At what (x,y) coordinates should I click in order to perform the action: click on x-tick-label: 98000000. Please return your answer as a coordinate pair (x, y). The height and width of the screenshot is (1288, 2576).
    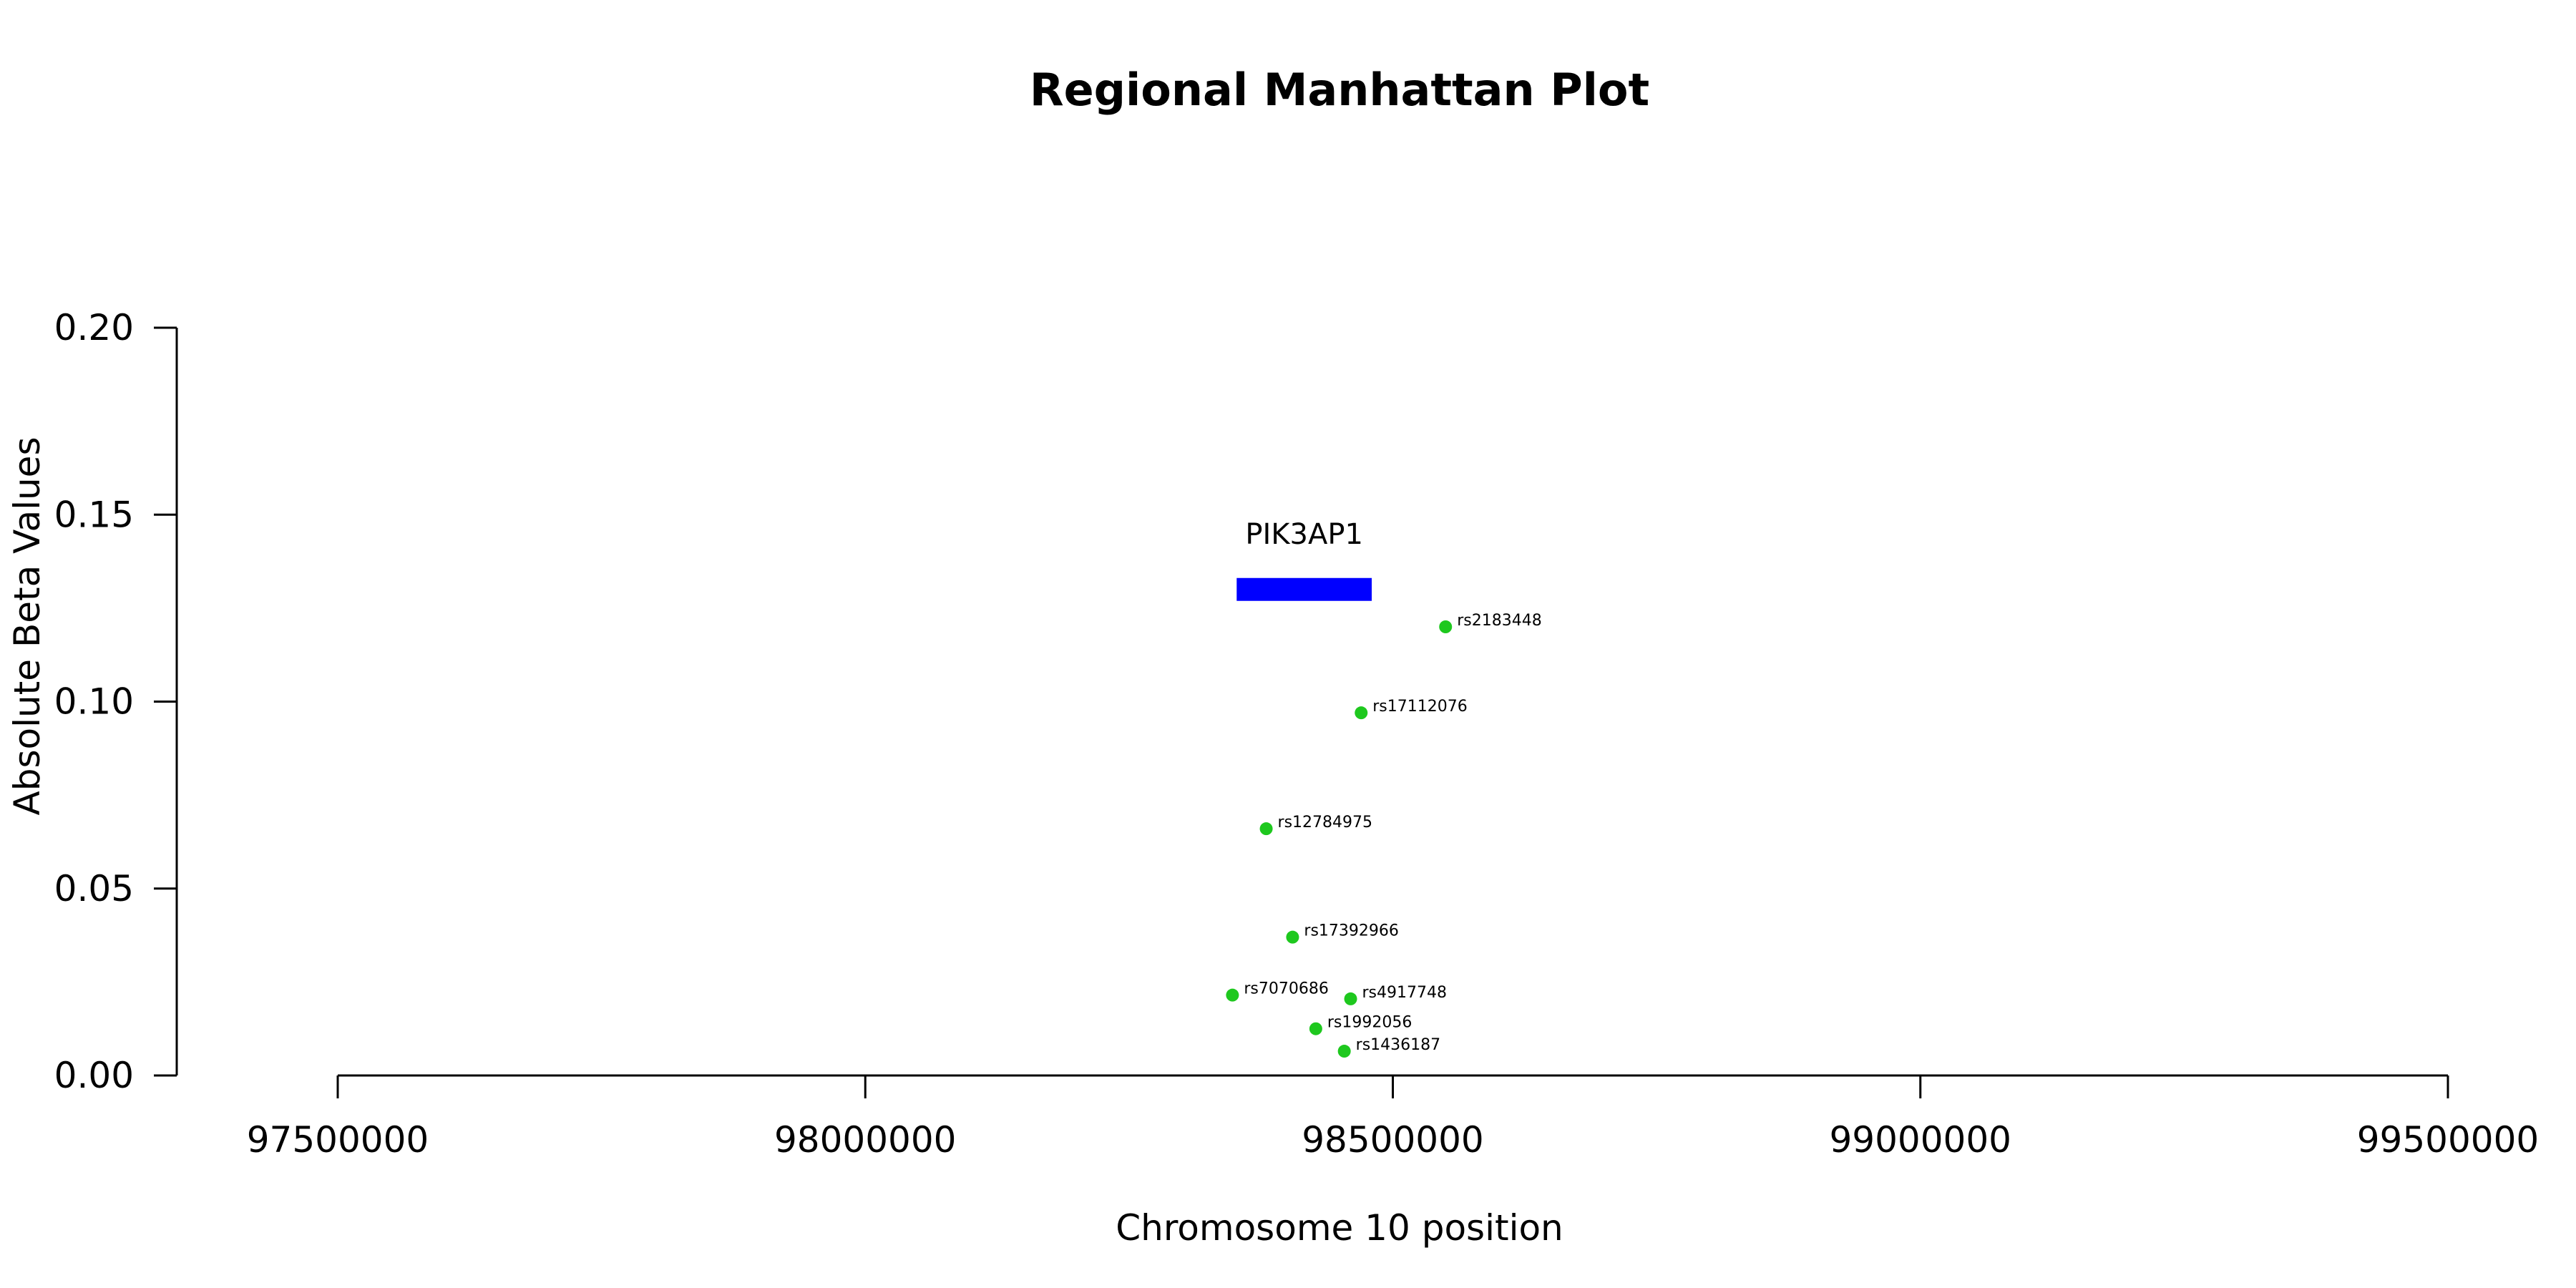
    Looking at the image, I should click on (865, 1140).